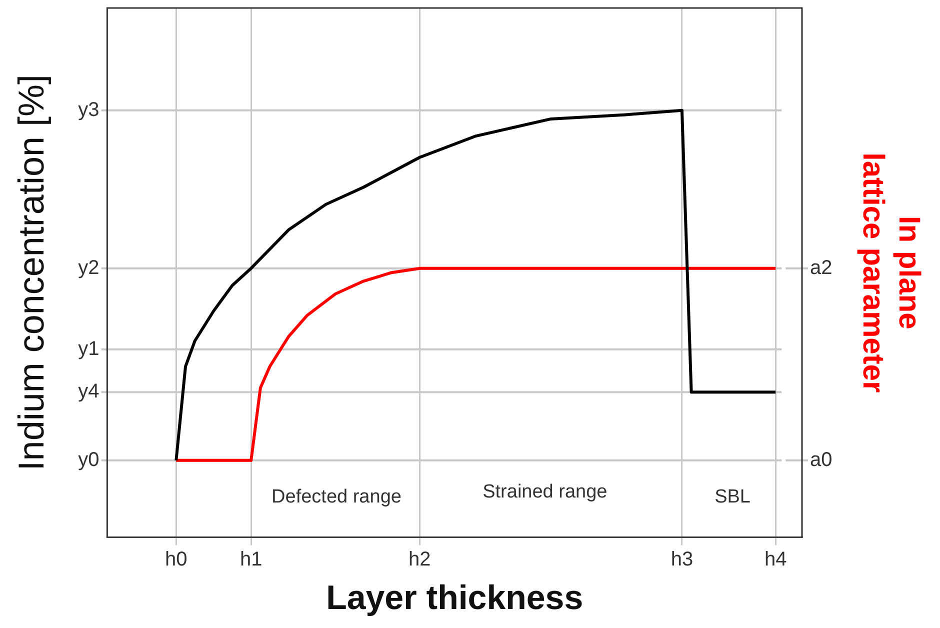 The width and height of the screenshot is (940, 628). I want to click on ref-line-label: a2, so click(821, 267).